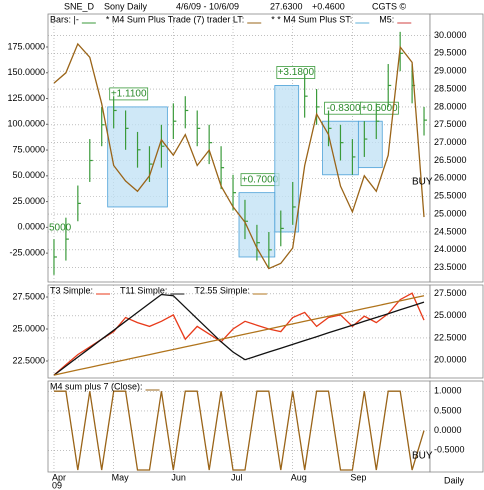 Image resolution: width=484 pixels, height=490 pixels. I want to click on x-tick-label: Jul, so click(237, 477).